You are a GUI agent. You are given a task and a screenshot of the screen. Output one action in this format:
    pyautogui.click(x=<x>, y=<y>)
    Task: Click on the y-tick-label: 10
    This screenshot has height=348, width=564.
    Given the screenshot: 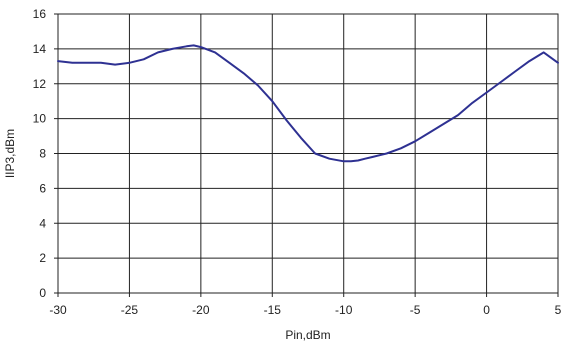 What is the action you would take?
    pyautogui.click(x=40, y=119)
    